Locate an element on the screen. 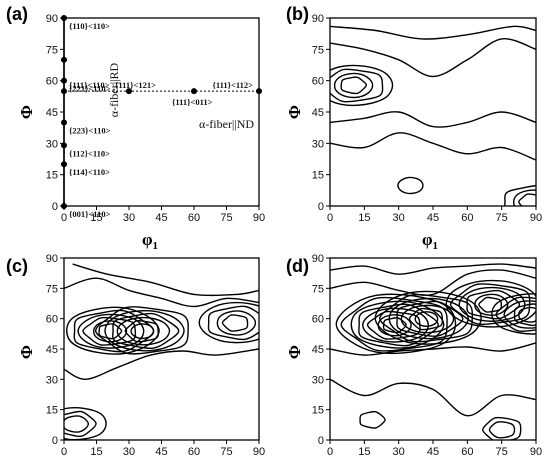 This screenshot has height=473, width=550. texture-label: {111}<011> is located at coordinates (192, 102).